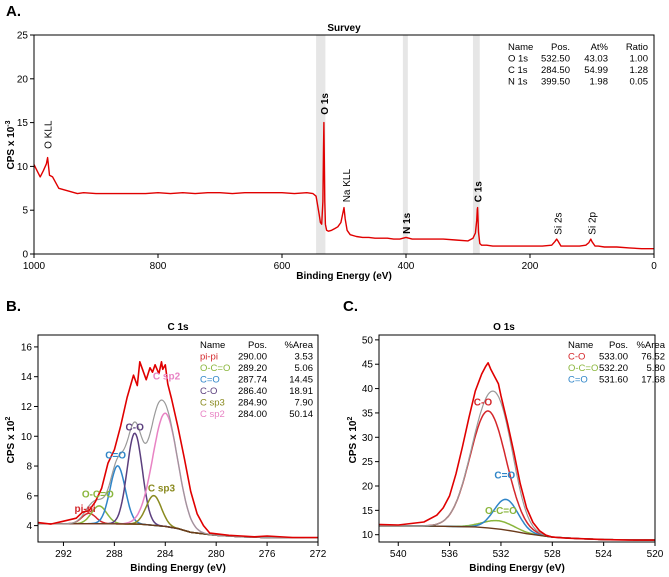  What do you see at coordinates (282, 266) in the screenshot?
I see `survey-xtick-label: 600` at bounding box center [282, 266].